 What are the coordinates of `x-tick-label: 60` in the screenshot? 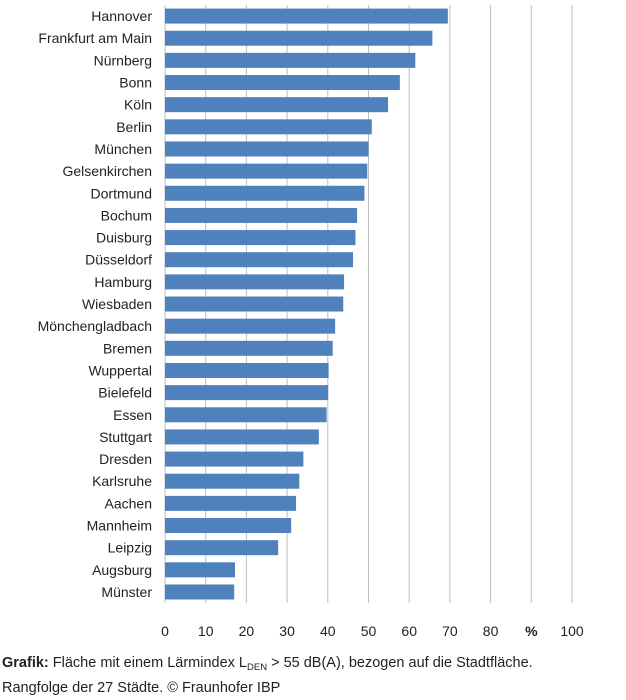 It's located at (409, 631).